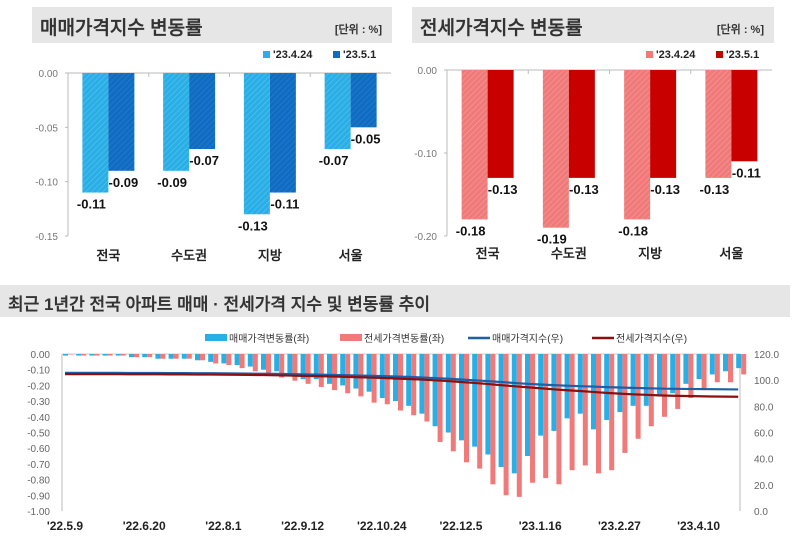 The width and height of the screenshot is (800, 555). Describe the element at coordinates (46, 237) in the screenshot. I see `y-tick-label: -0.15` at that location.